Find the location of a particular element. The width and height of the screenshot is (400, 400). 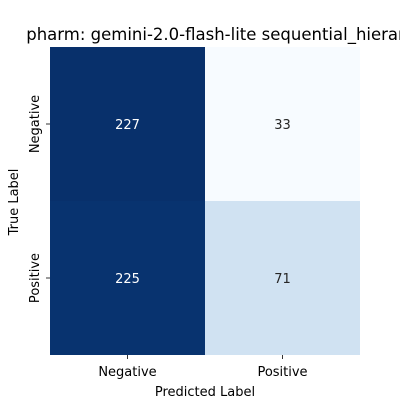

x-axis-label: Predicted Label is located at coordinates (205, 392).